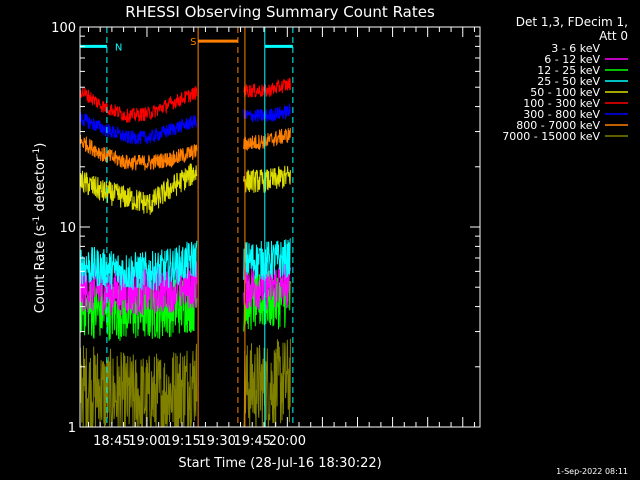 This screenshot has width=640, height=480. Describe the element at coordinates (193, 42) in the screenshot. I see `annotation-label-1: S` at that location.